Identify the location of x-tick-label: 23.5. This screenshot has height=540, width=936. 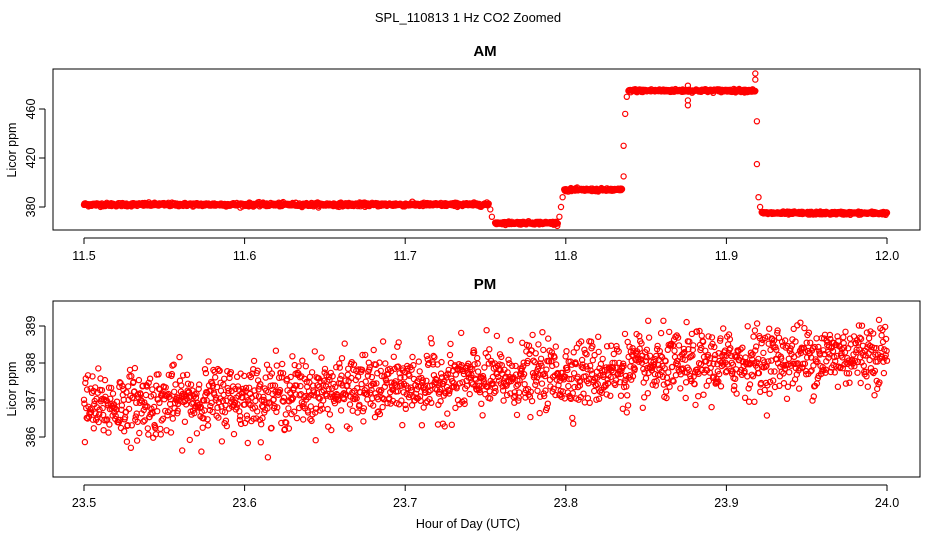
(84, 503).